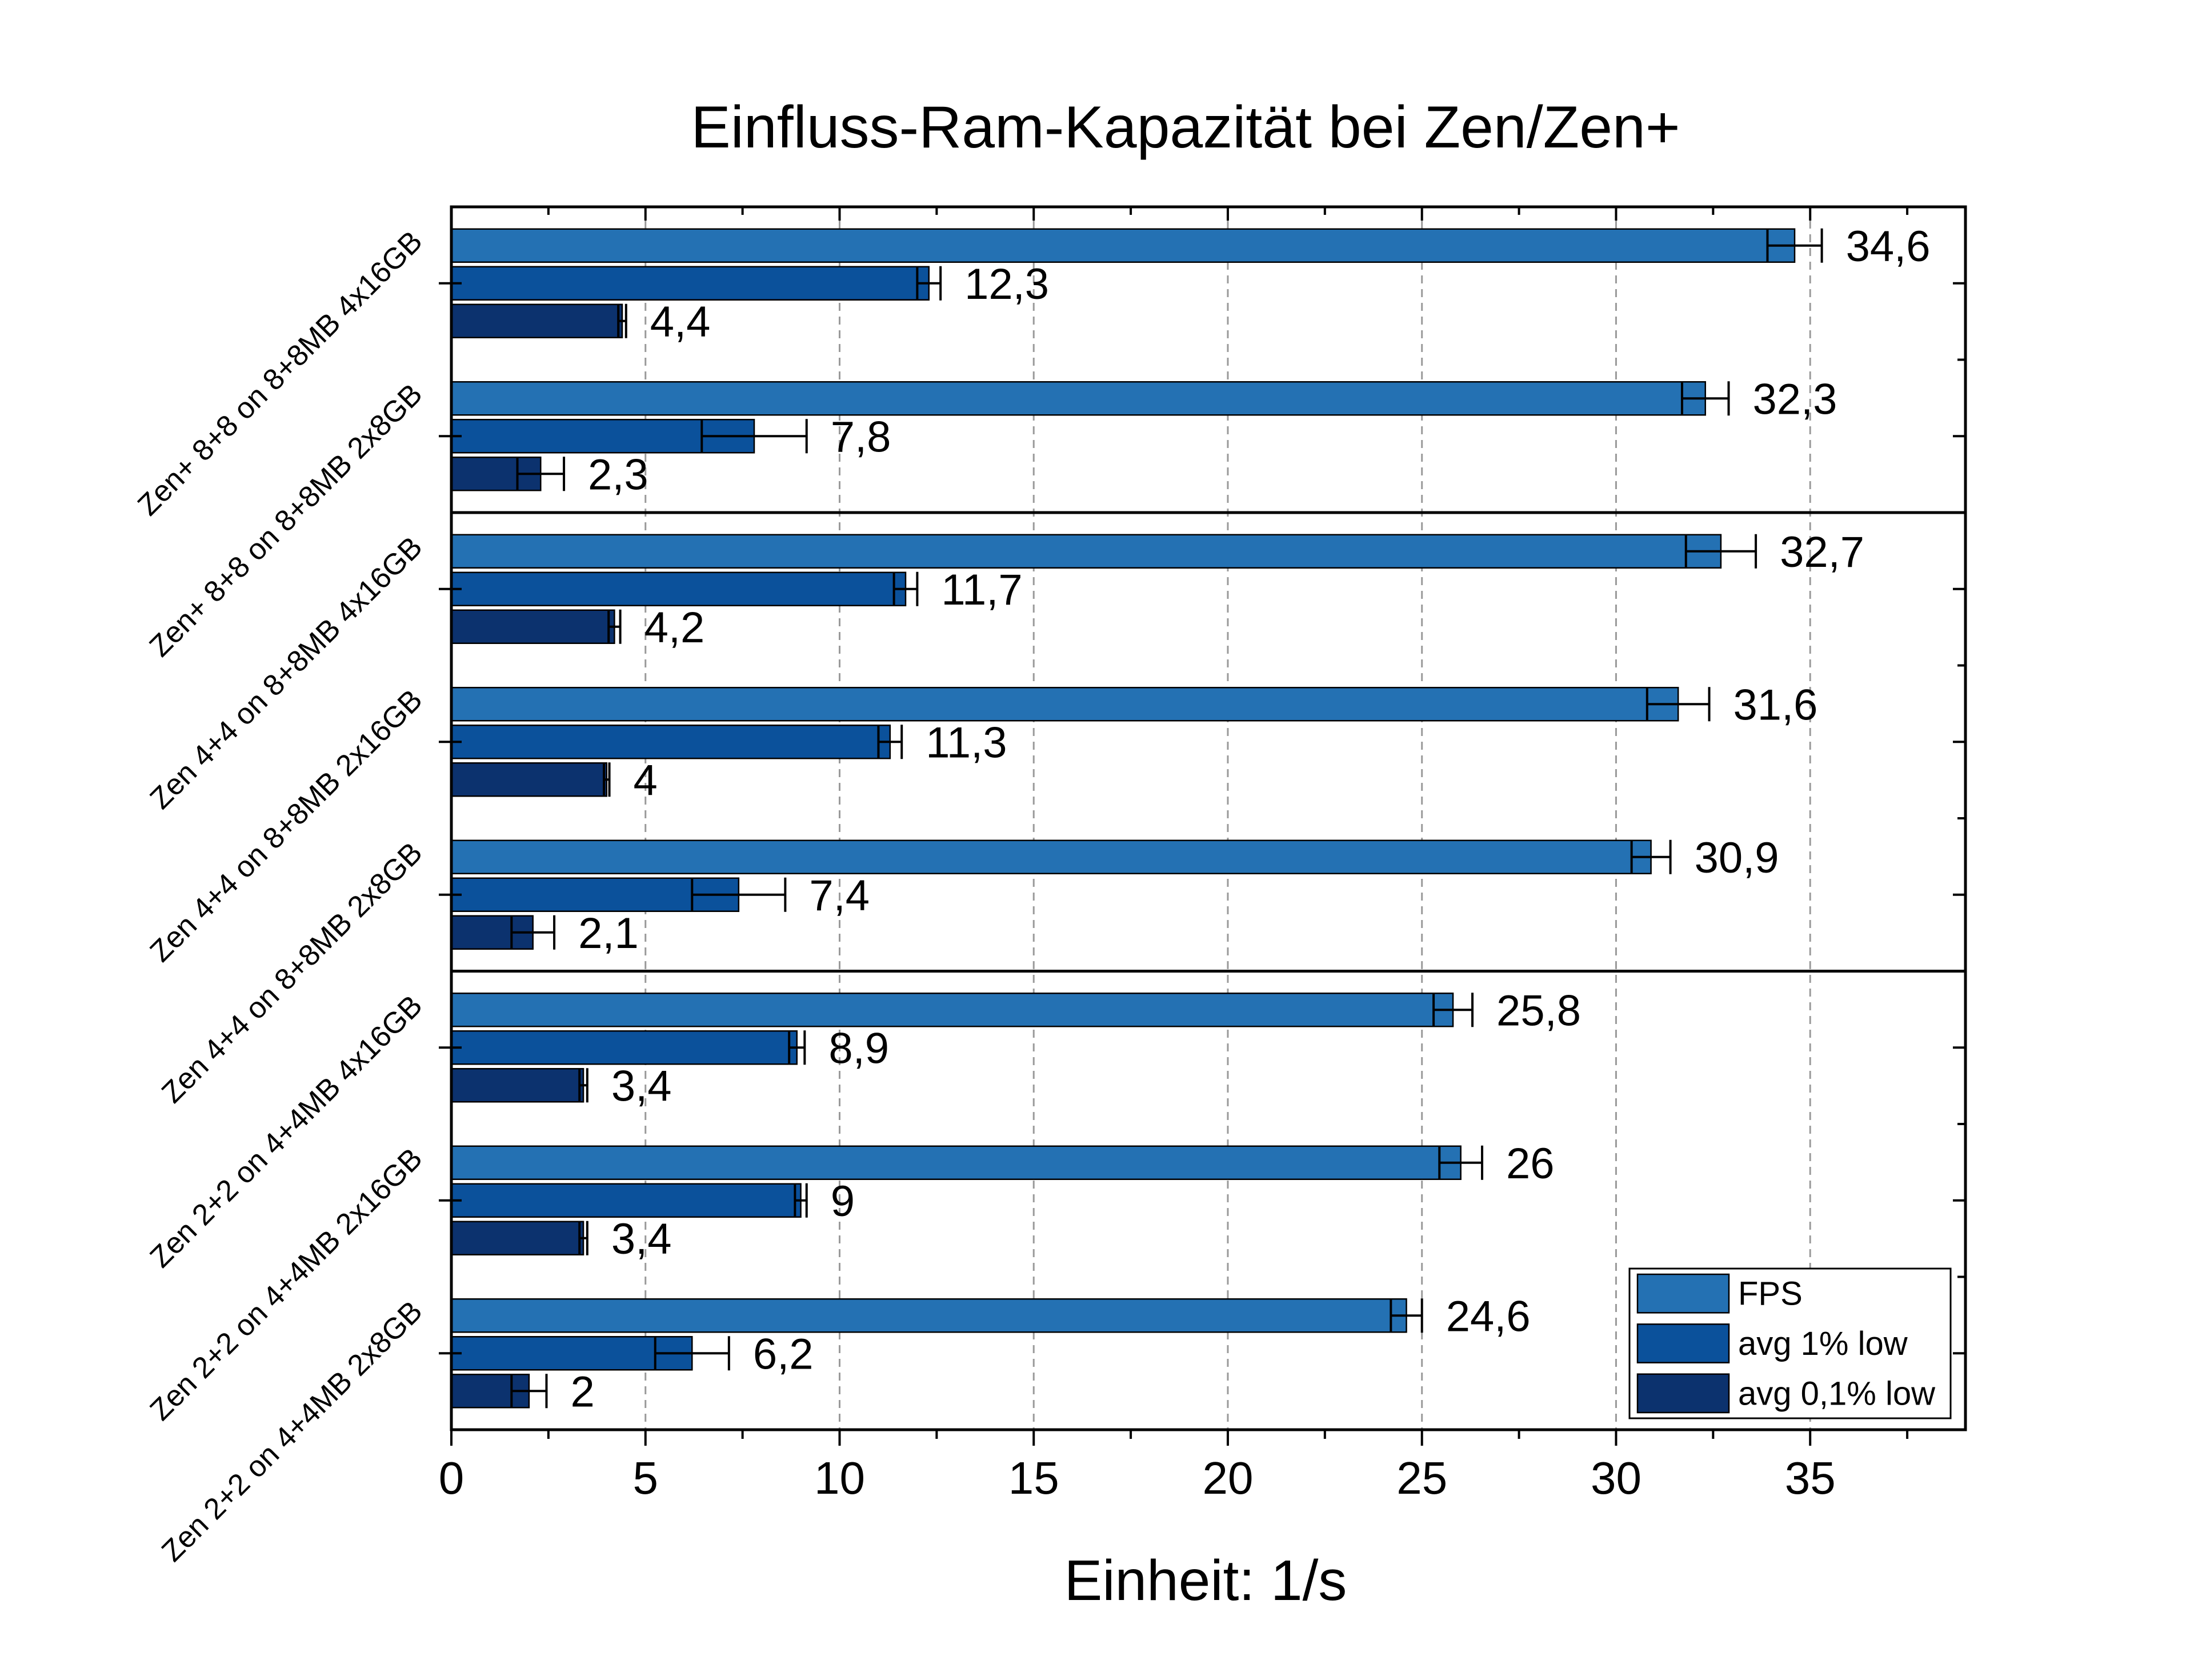 This screenshot has height=1680, width=2194. I want to click on legend-label: FPS, so click(1771, 1294).